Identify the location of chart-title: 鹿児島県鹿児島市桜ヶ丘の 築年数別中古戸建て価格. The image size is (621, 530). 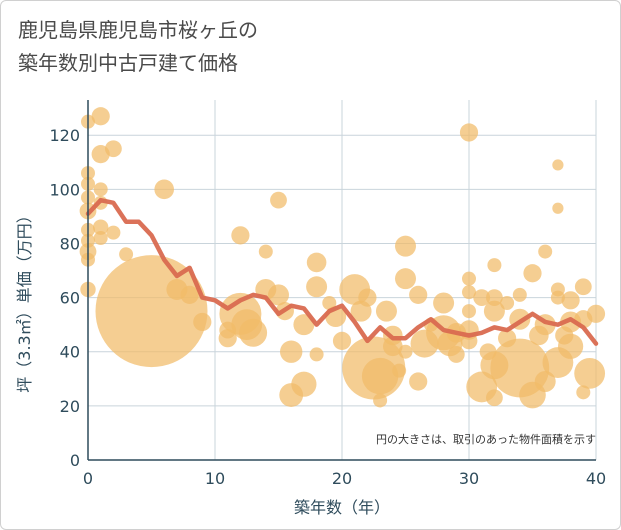
(298, 47).